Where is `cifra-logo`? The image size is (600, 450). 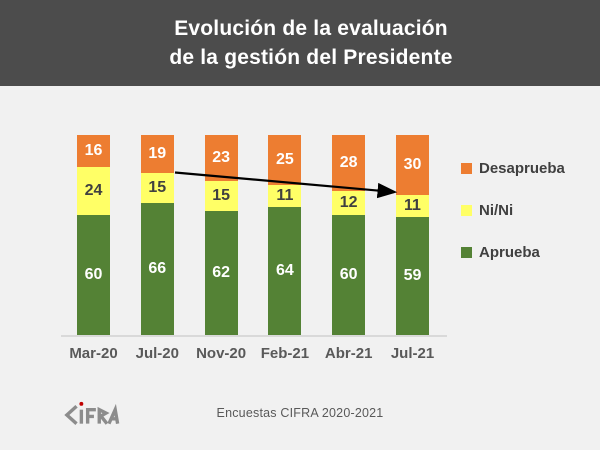 cifra-logo is located at coordinates (92, 413).